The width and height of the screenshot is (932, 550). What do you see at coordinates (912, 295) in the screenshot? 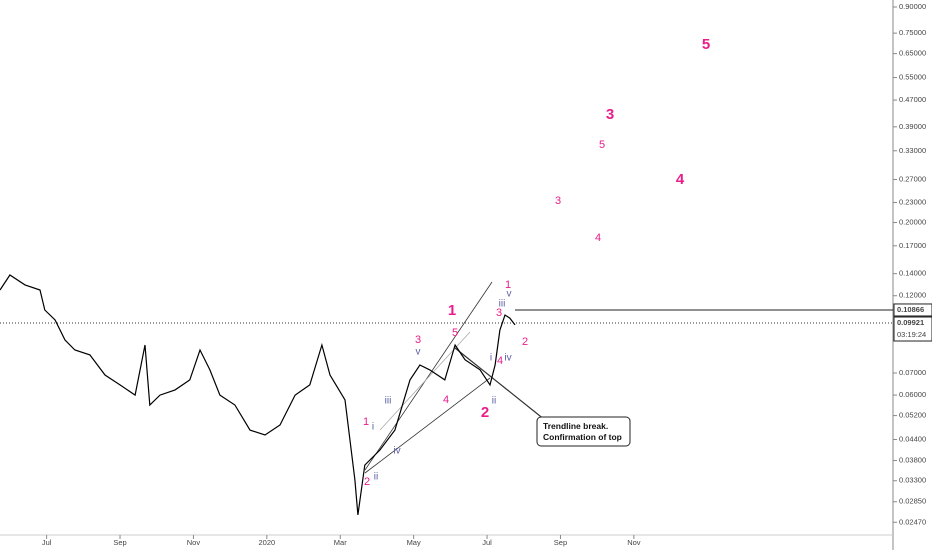
I see `y-tick-label: 0.12000` at bounding box center [912, 295].